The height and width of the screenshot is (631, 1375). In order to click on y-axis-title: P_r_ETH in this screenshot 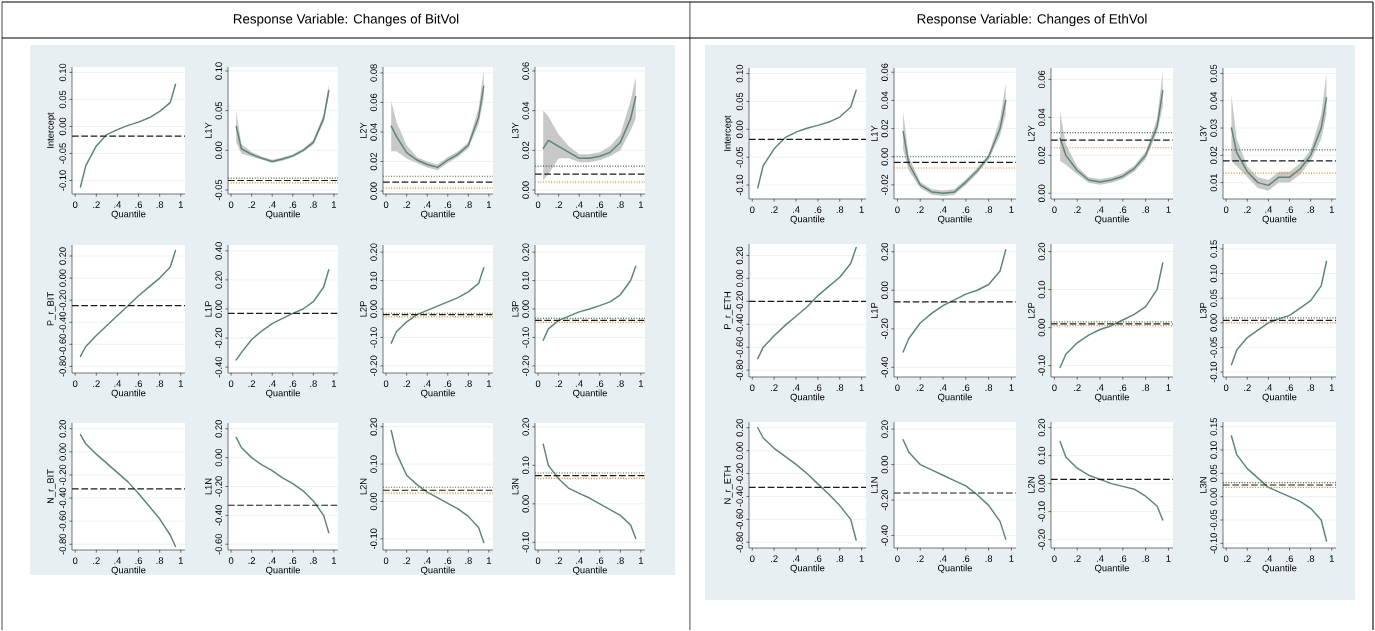, I will do `click(728, 311)`.